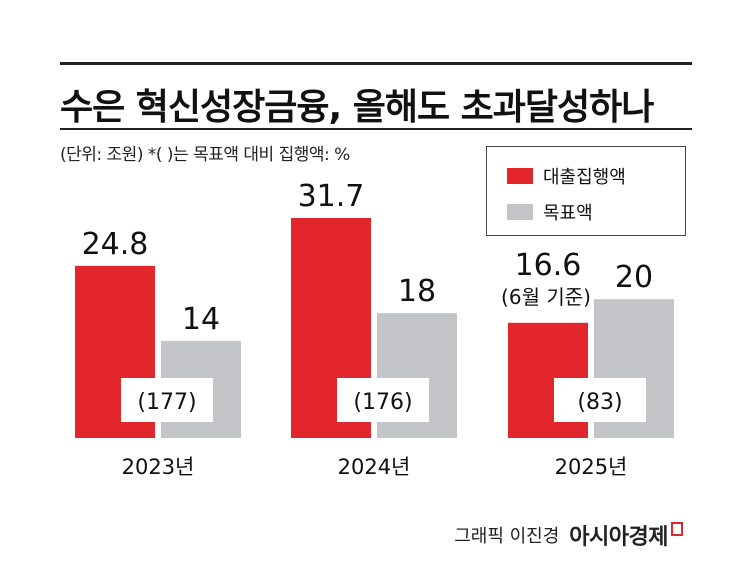  What do you see at coordinates (205, 155) in the screenshot?
I see `unit-note: (단위: 조원) *( )는 목표액 대비 집행액: %` at bounding box center [205, 155].